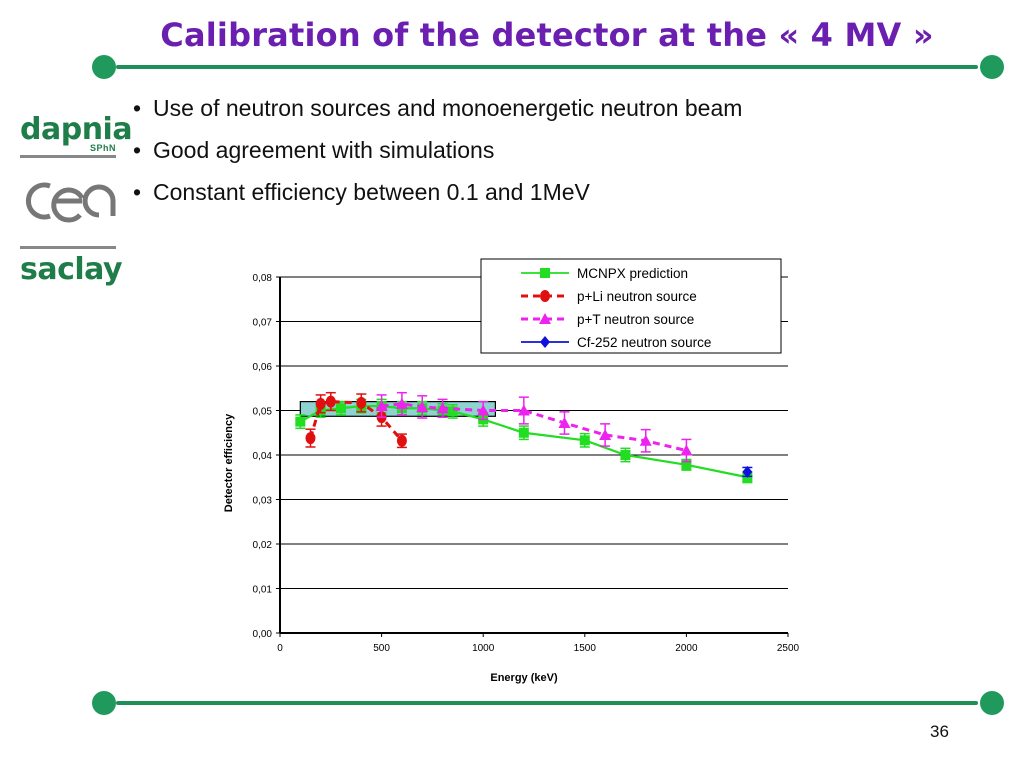 This screenshot has width=1024, height=768. What do you see at coordinates (939, 731) in the screenshot?
I see `page-number: 36` at bounding box center [939, 731].